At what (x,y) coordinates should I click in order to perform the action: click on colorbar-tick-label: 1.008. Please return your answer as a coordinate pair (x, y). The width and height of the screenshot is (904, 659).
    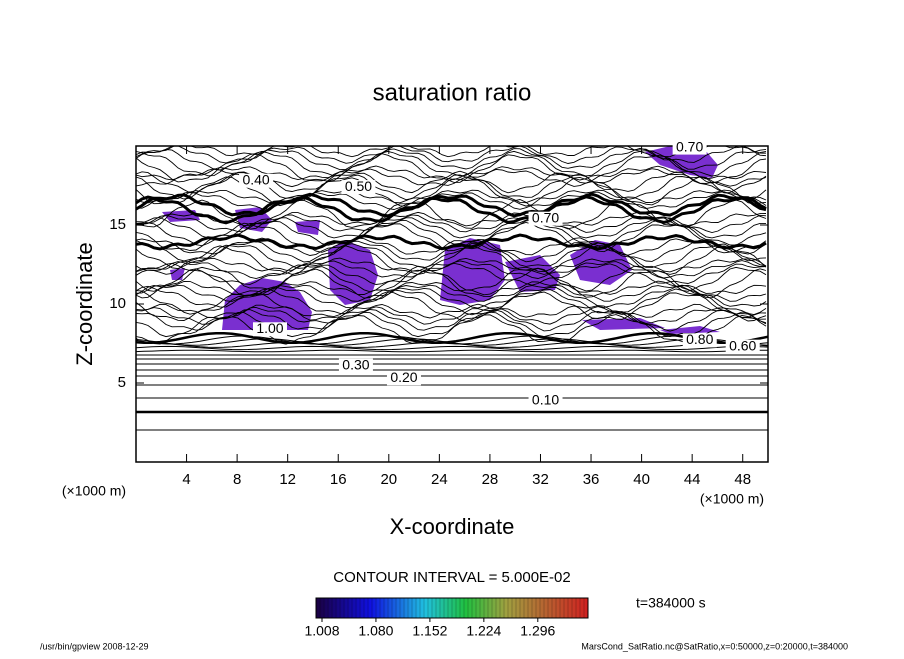
    Looking at the image, I should click on (321, 631).